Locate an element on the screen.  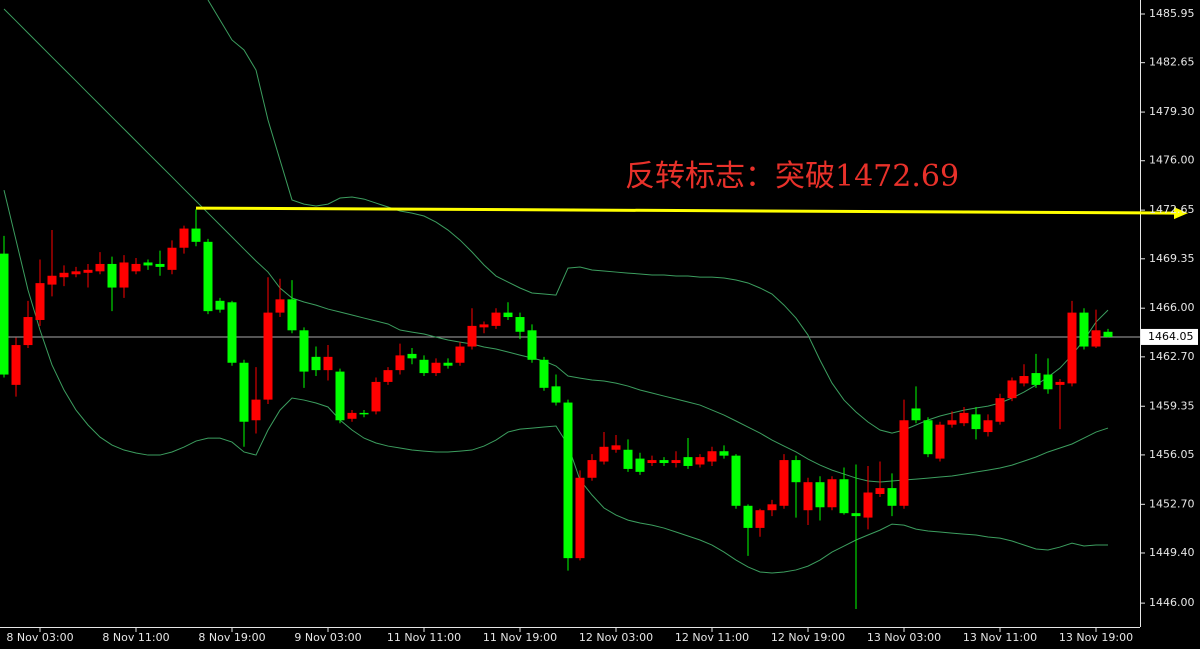
y-tick-label: 1466.00 is located at coordinates (1172, 307).